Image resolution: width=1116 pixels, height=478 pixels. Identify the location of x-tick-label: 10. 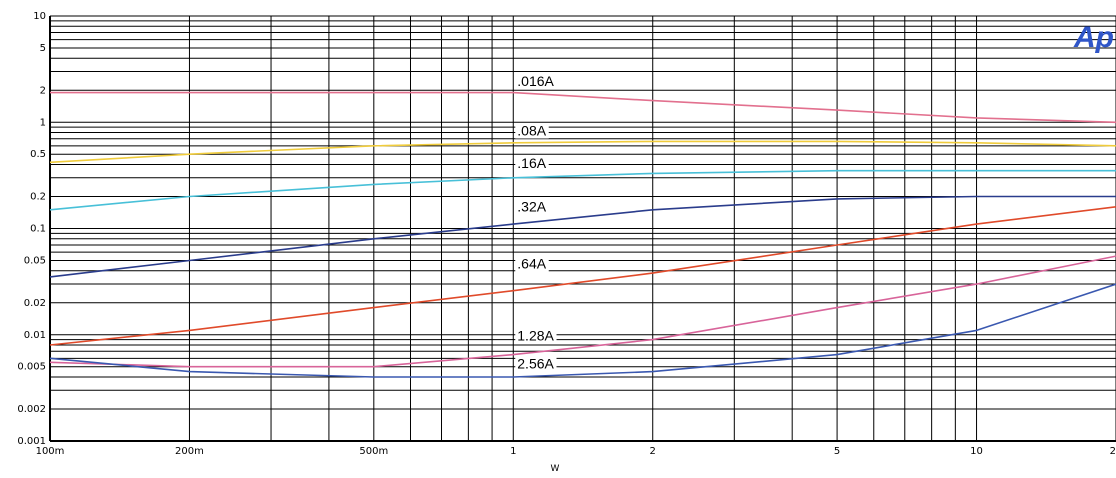
(976, 451).